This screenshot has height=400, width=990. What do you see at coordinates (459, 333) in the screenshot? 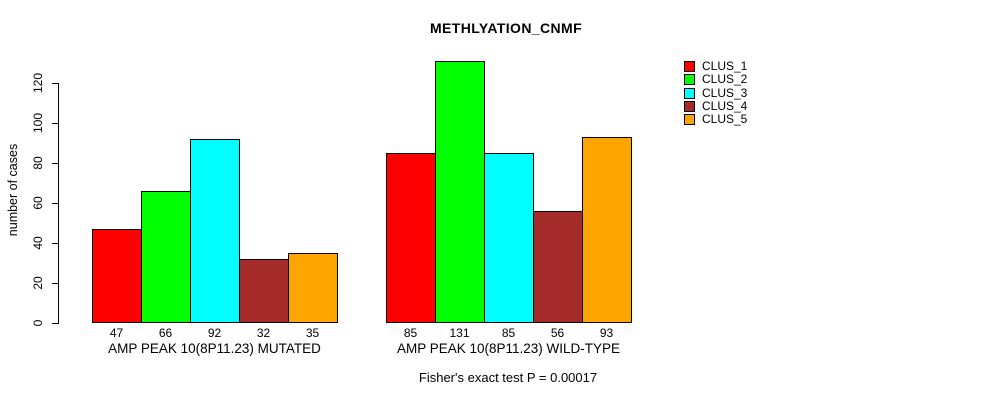
I see `bar-value-label: 131` at bounding box center [459, 333].